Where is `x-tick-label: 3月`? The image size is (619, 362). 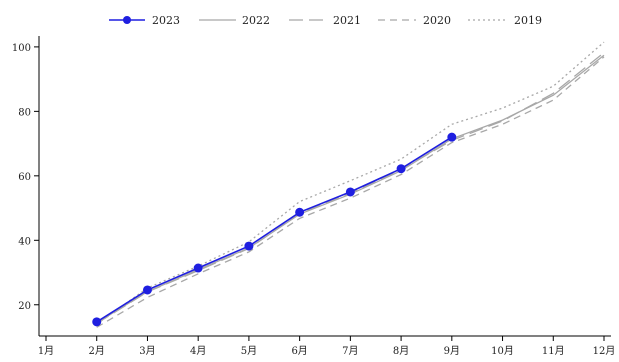 x-tick-label: 3月 is located at coordinates (147, 351).